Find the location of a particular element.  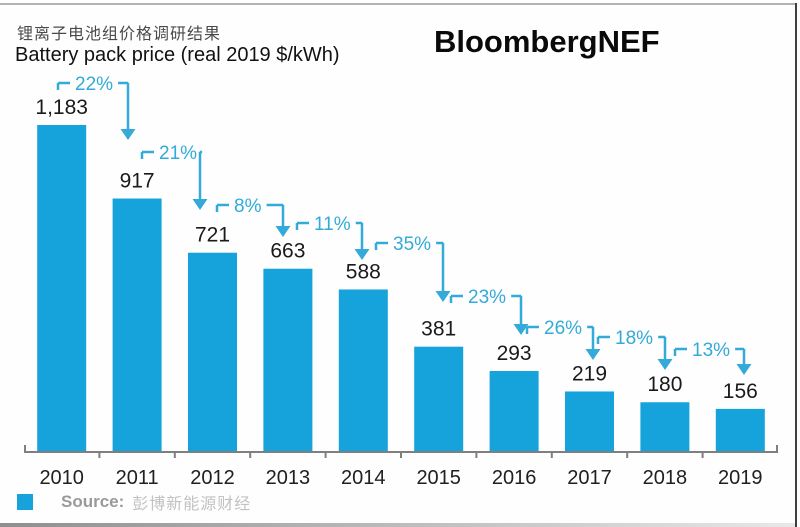

bar-2013 is located at coordinates (288, 360).